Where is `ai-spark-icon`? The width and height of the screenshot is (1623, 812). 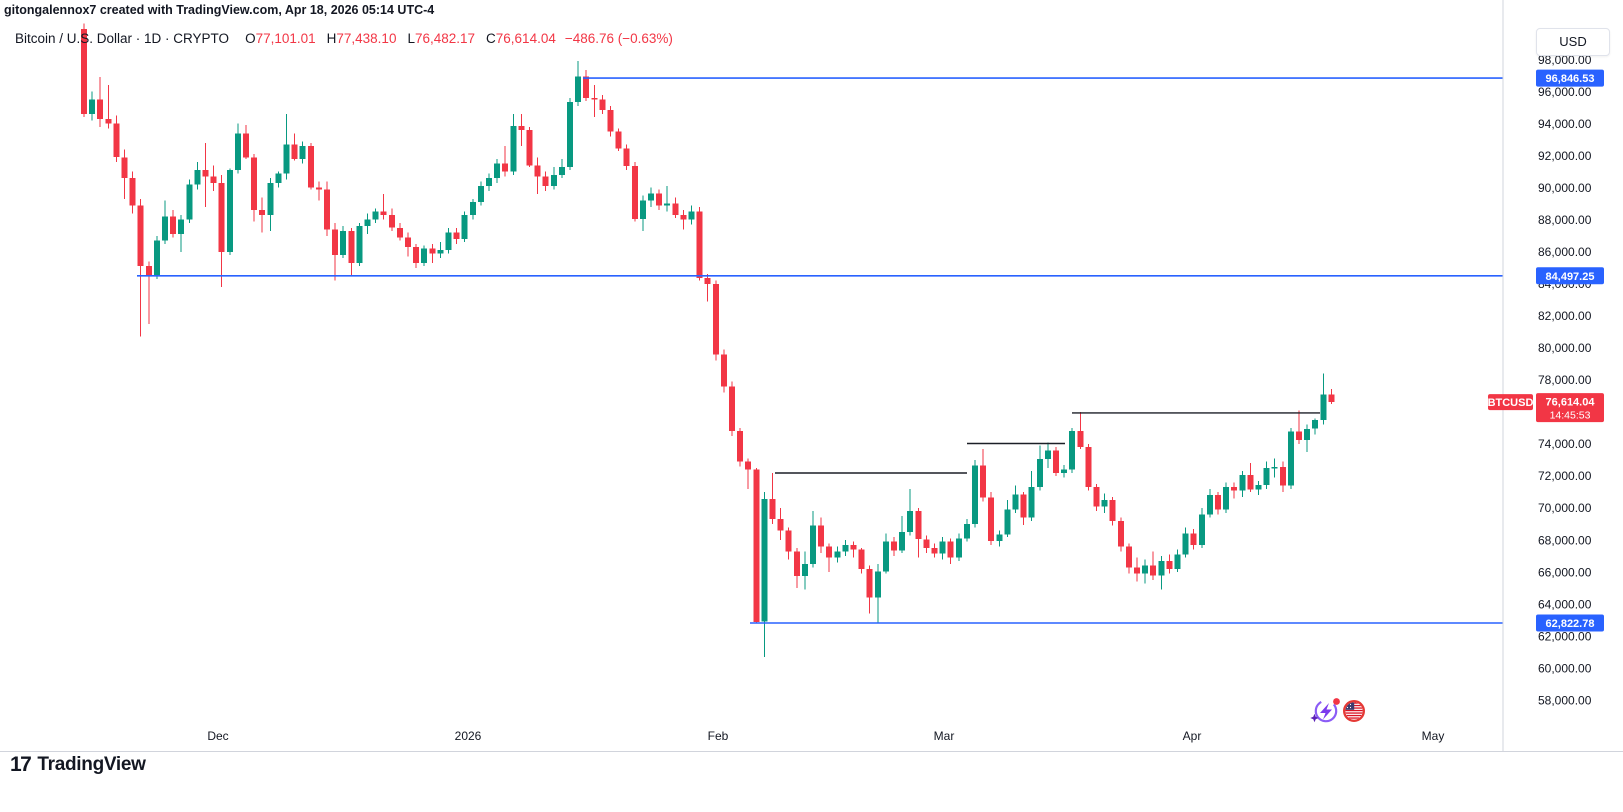
ai-spark-icon is located at coordinates (1325, 711).